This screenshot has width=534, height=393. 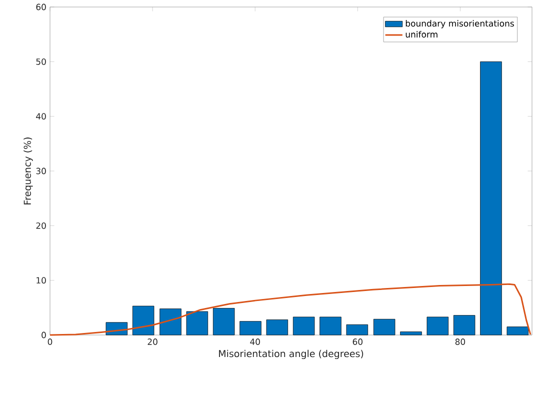 What do you see at coordinates (153, 341) in the screenshot?
I see `x-tick-label: 20` at bounding box center [153, 341].